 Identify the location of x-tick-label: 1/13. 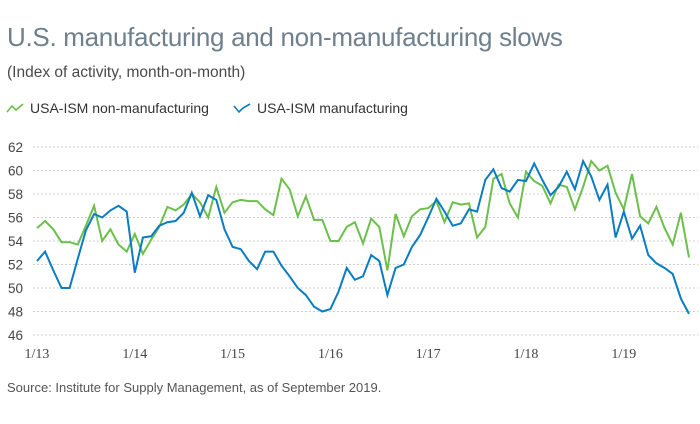
(37, 354).